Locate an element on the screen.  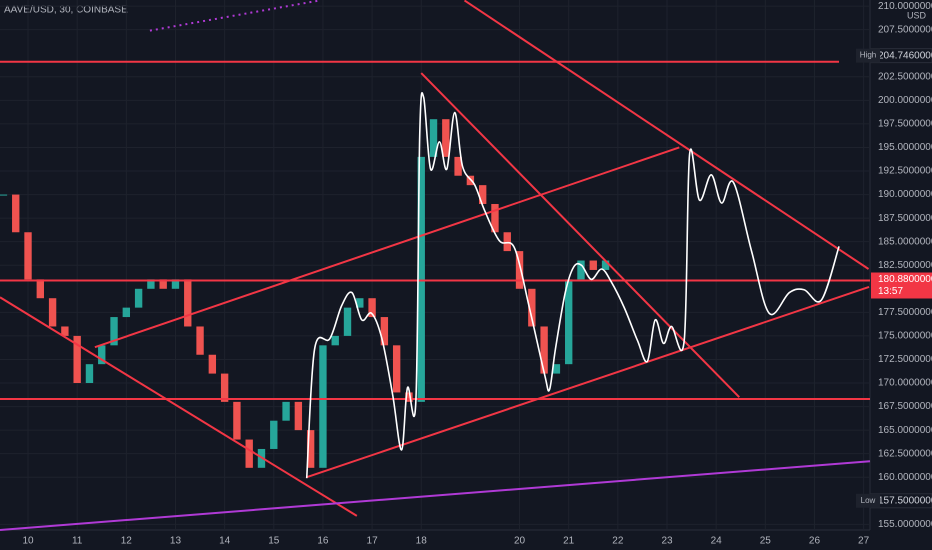
y-tick-label: 195.00000000 is located at coordinates (905, 147).